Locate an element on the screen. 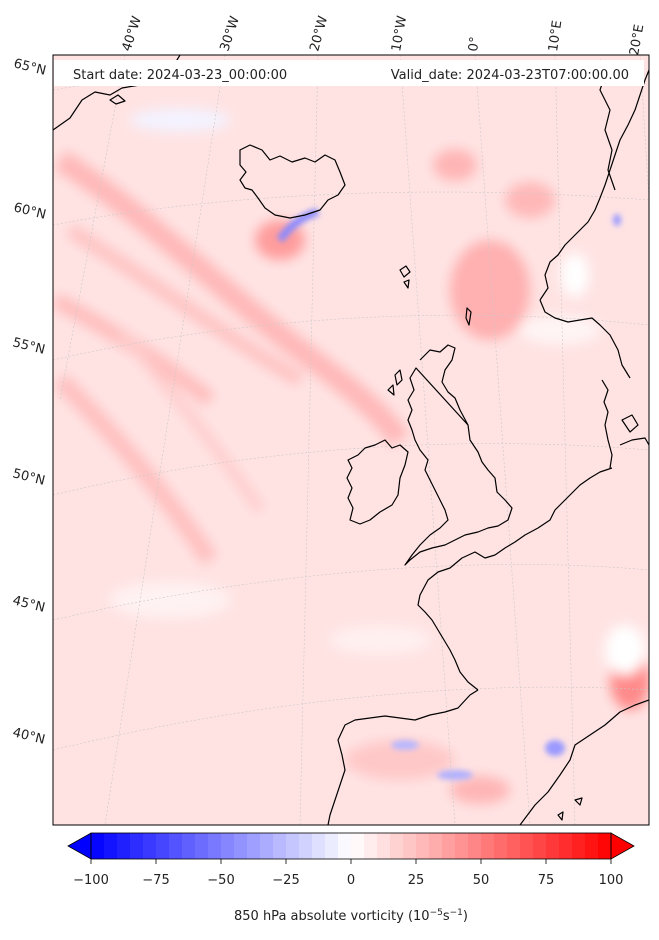 Image resolution: width=659 pixels, height=940 pixels. colorbar-max-extension is located at coordinates (622, 846).